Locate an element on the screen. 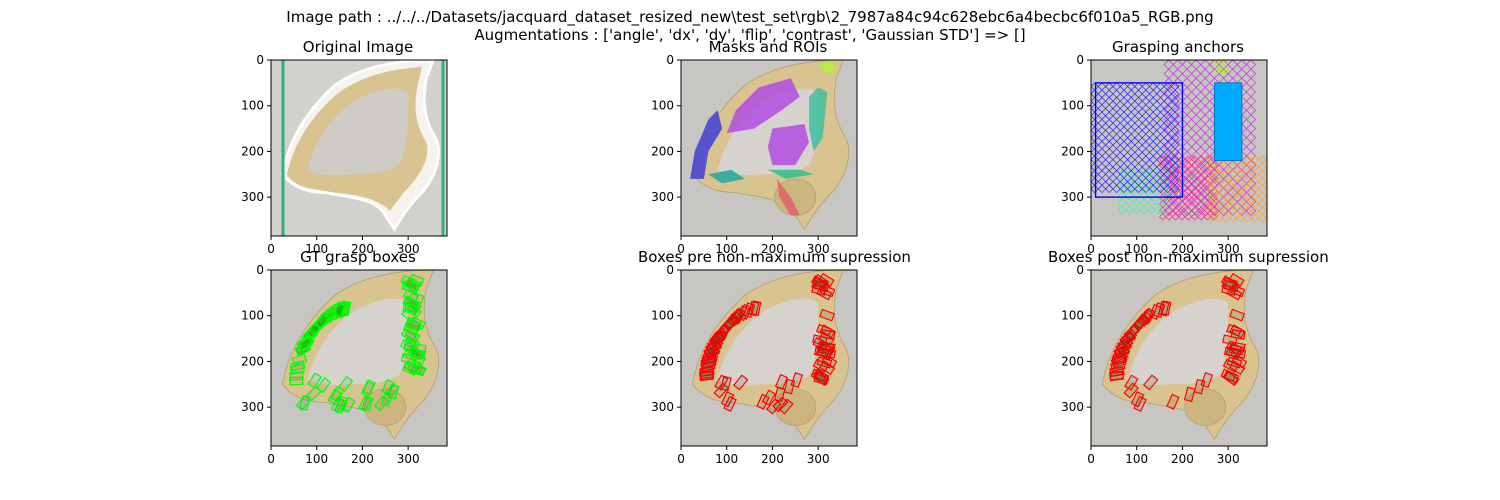  panel-title-original: Original Image is located at coordinates (358, 47).